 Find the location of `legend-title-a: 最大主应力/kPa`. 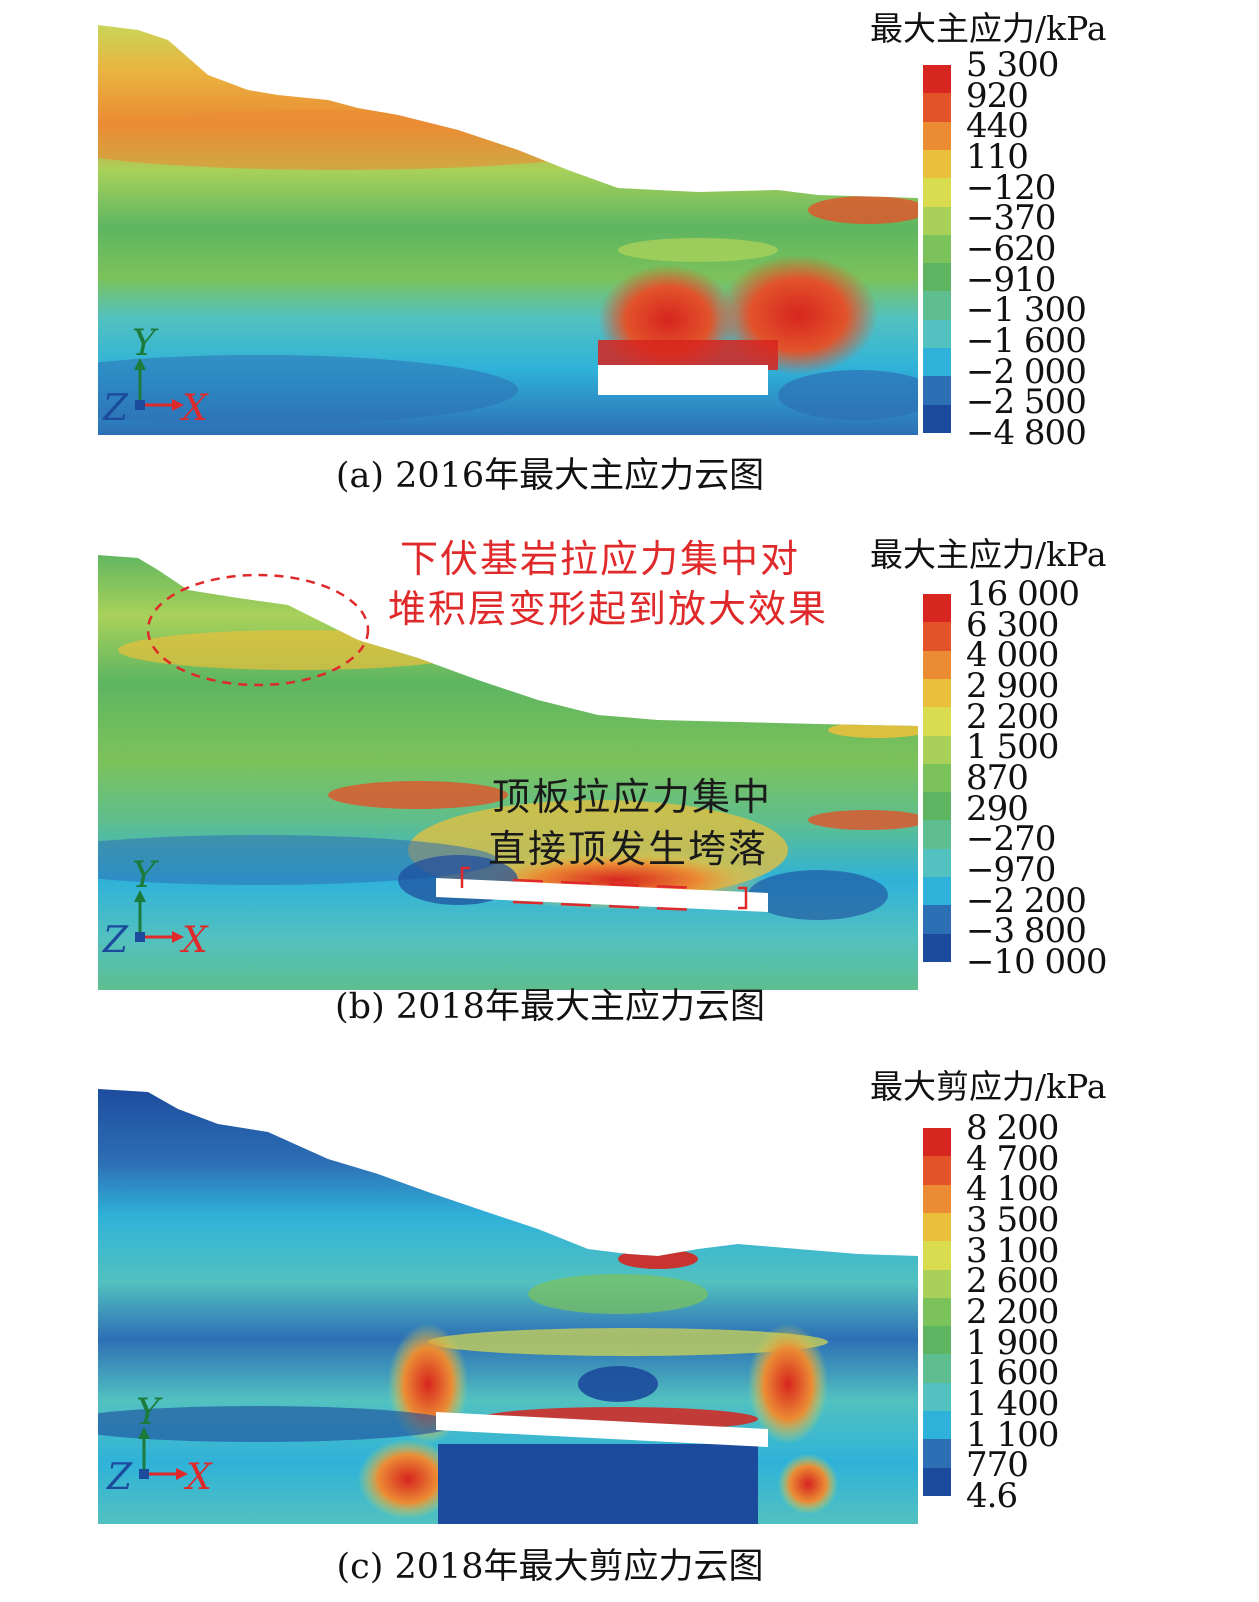

legend-title-a: 最大主应力/kPa is located at coordinates (988, 28).